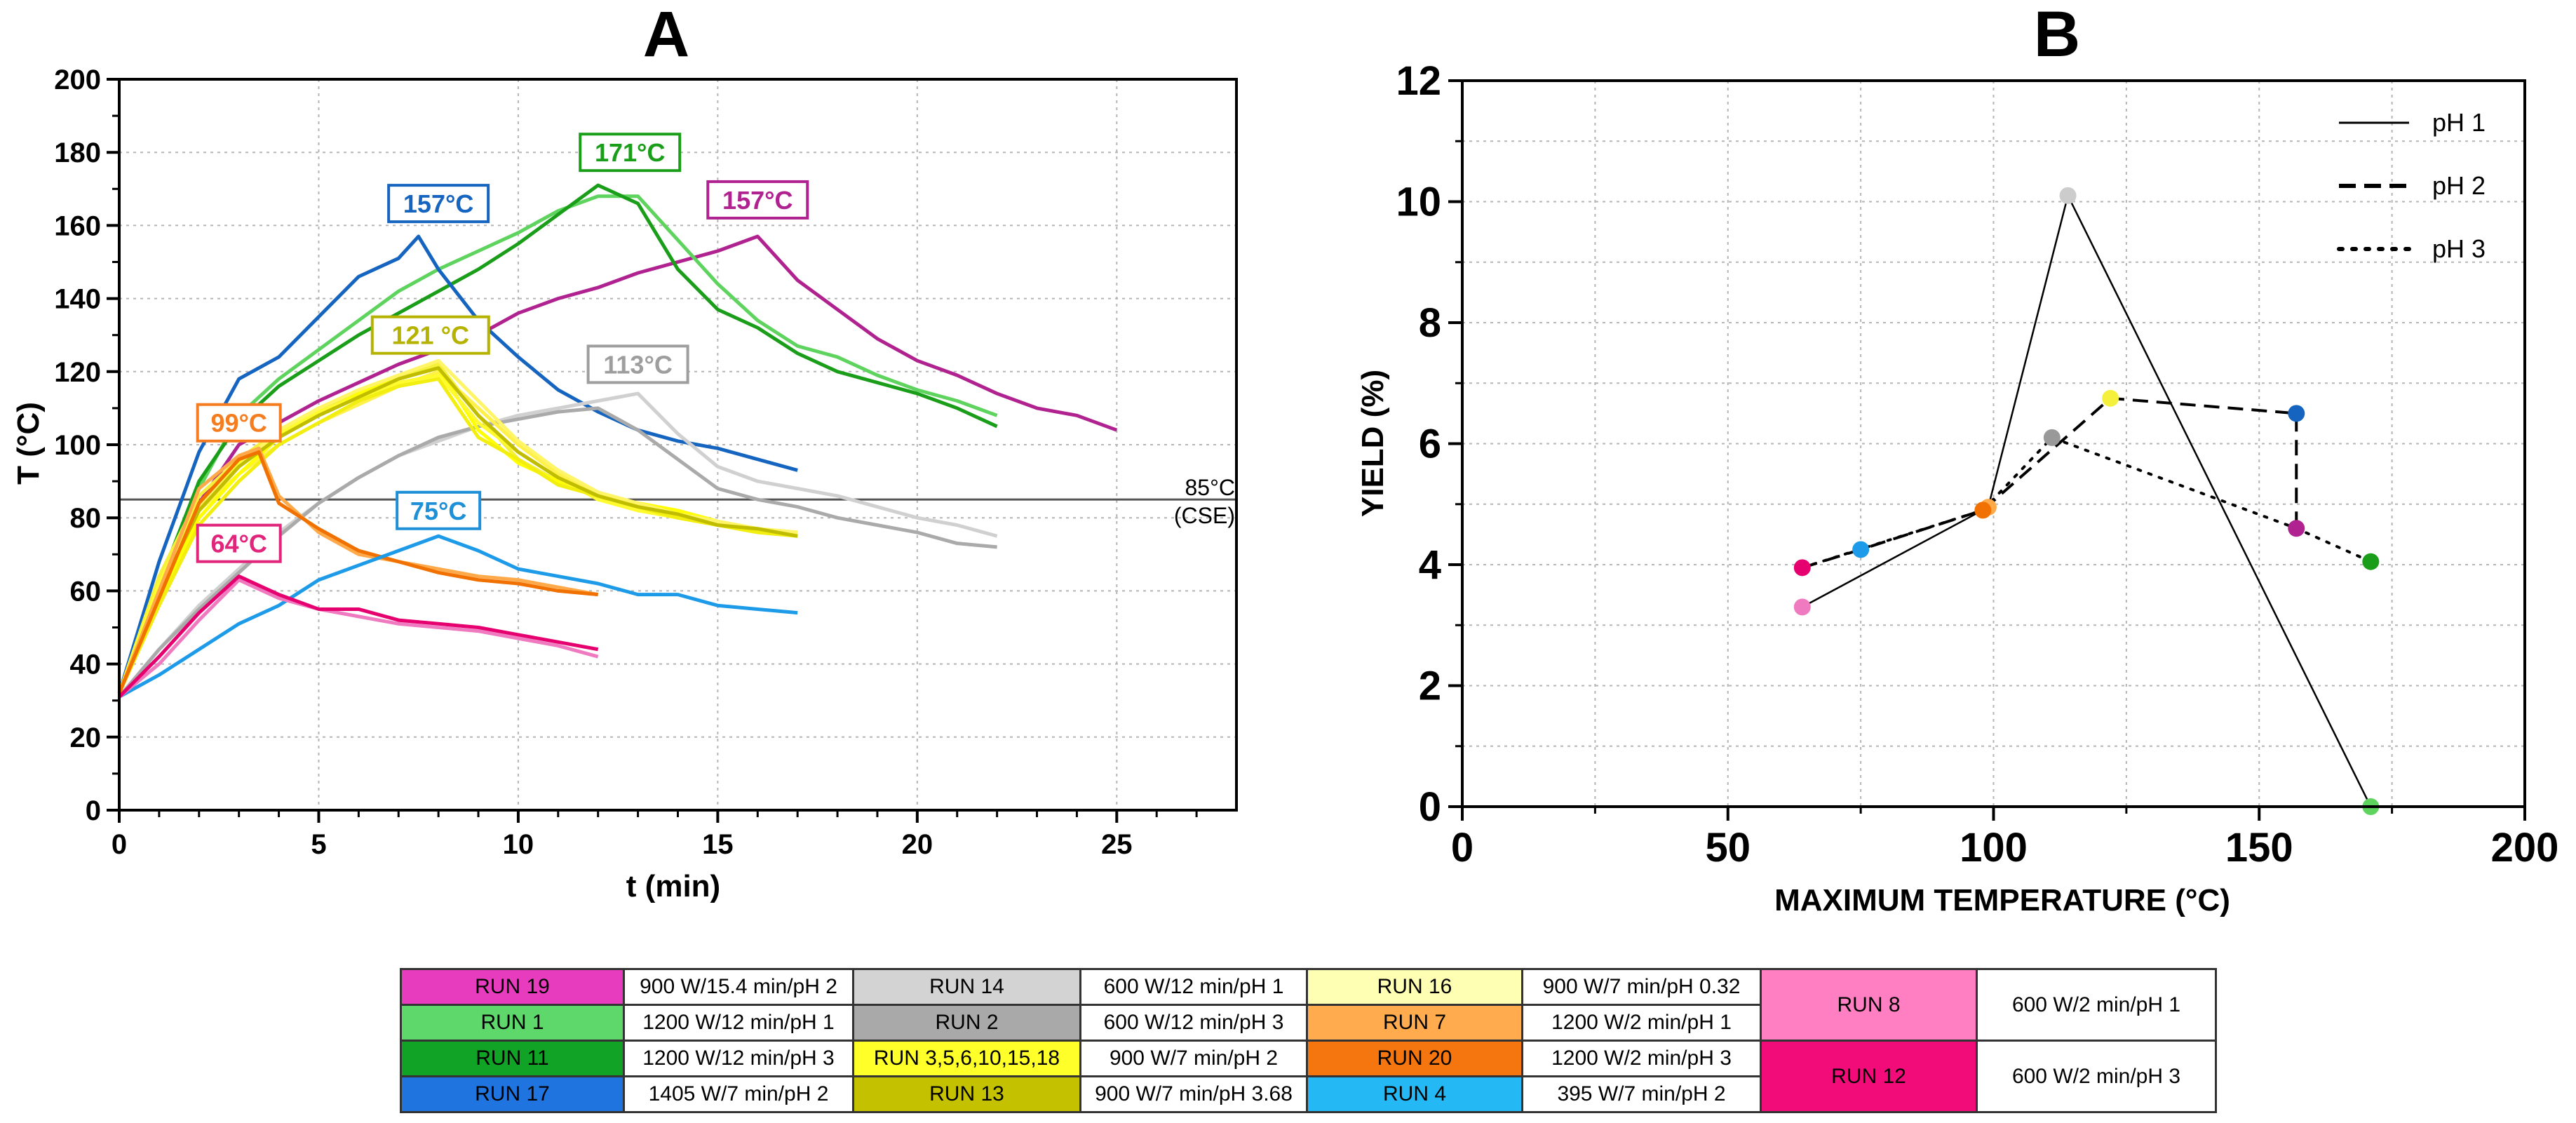 Image resolution: width=2576 pixels, height=1123 pixels. I want to click on y-tick-label: 4, so click(1430, 565).